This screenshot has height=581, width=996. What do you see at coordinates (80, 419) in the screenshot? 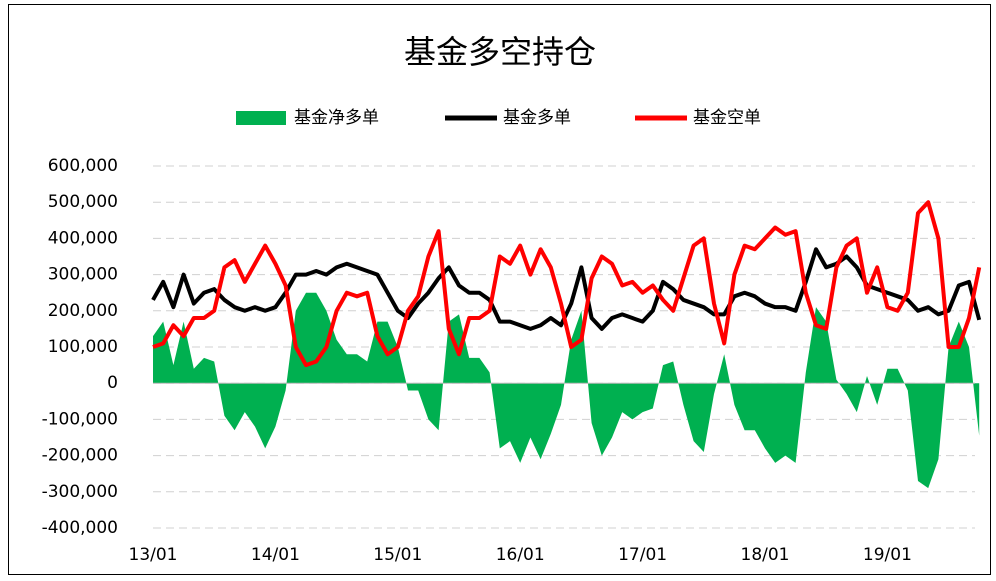
I see `y-tick-label: -100,000` at bounding box center [80, 419].